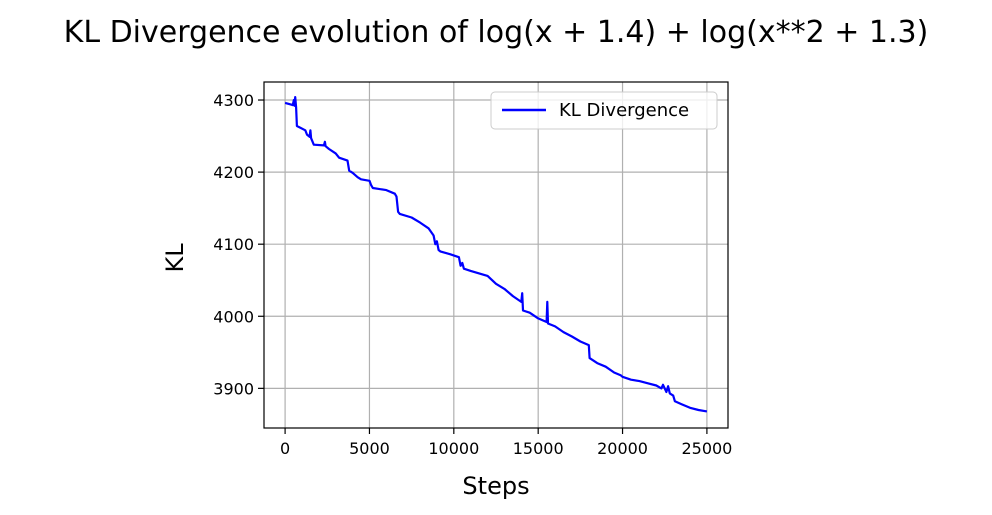  I want to click on x-tick-label: 10000, so click(453, 448).